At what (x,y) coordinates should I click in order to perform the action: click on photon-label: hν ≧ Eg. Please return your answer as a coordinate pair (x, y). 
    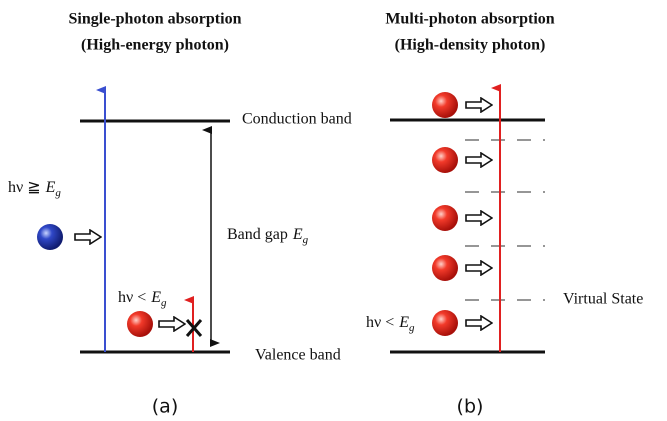
    Looking at the image, I should click on (34, 189).